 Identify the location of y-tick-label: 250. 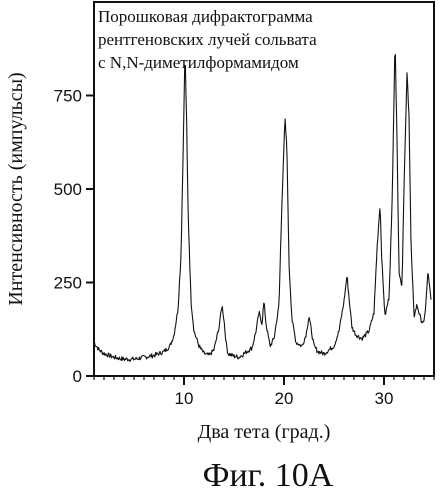
(68, 283).